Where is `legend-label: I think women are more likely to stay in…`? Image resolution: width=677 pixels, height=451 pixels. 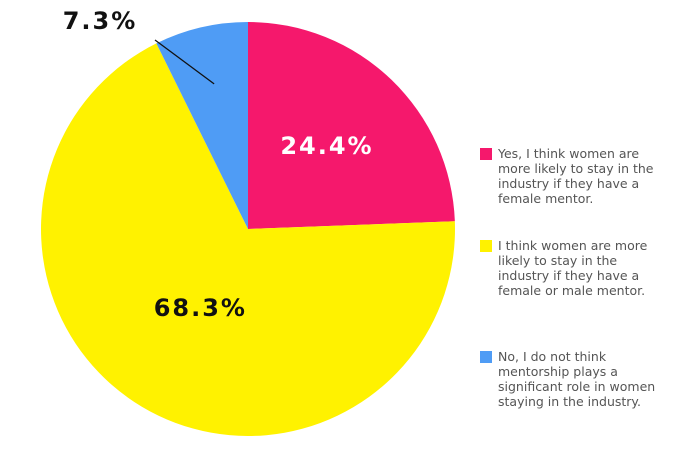
legend-label: I think women are more likely to stay in… is located at coordinates (573, 268).